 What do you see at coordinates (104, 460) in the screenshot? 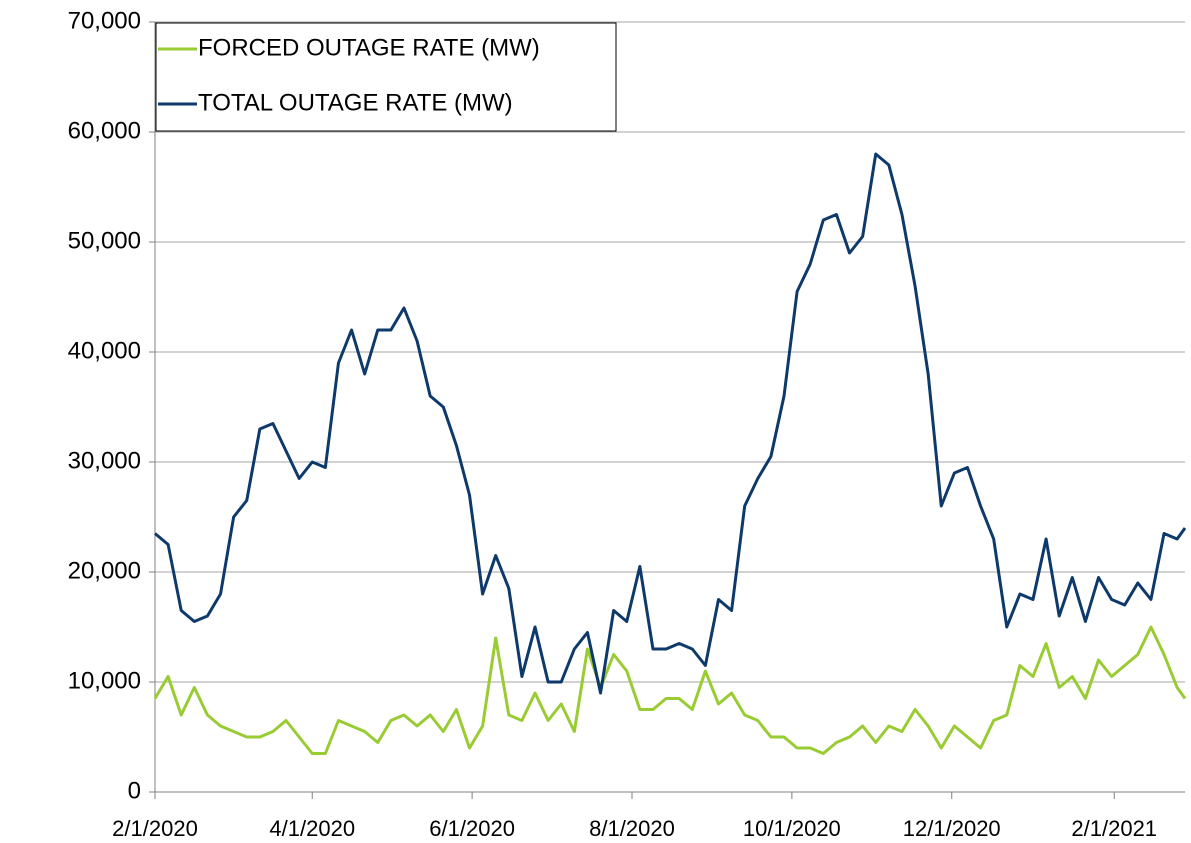
I see `y-tick-label: 30,000` at bounding box center [104, 460].